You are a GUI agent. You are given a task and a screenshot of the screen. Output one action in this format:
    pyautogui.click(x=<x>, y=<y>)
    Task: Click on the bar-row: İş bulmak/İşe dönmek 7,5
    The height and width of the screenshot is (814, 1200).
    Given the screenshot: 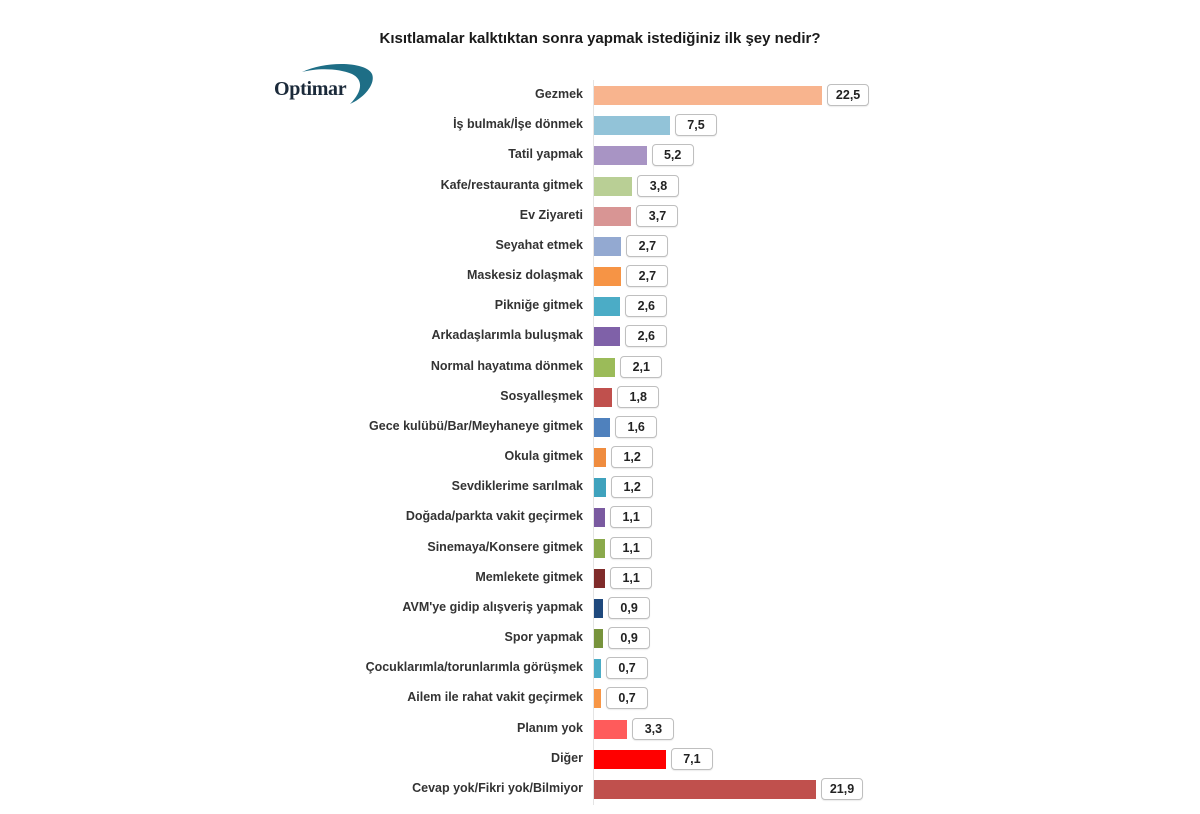 What is the action you would take?
    pyautogui.click(x=600, y=125)
    